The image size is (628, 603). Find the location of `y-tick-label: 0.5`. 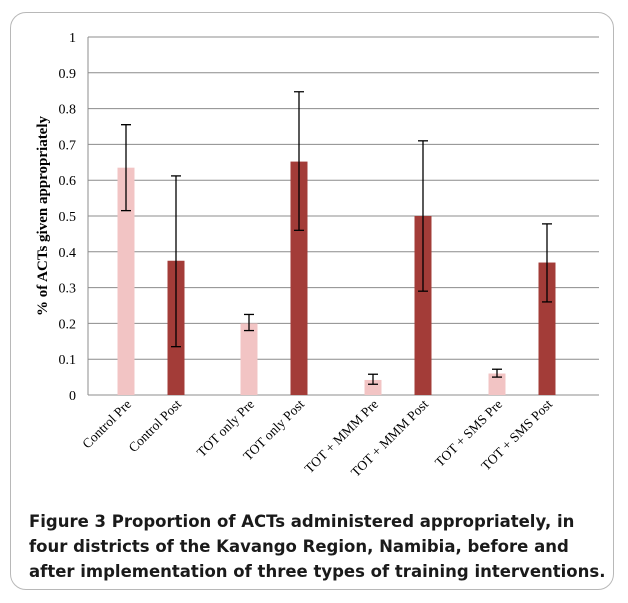

y-tick-label: 0.5 is located at coordinates (68, 217).